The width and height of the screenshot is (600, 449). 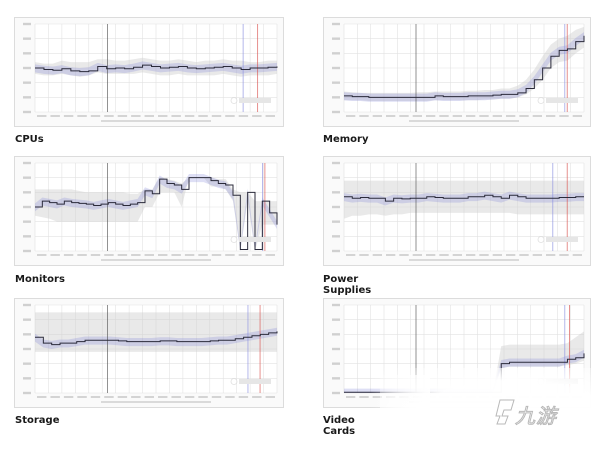 What do you see at coordinates (346, 139) in the screenshot?
I see `chart-title: Memory` at bounding box center [346, 139].